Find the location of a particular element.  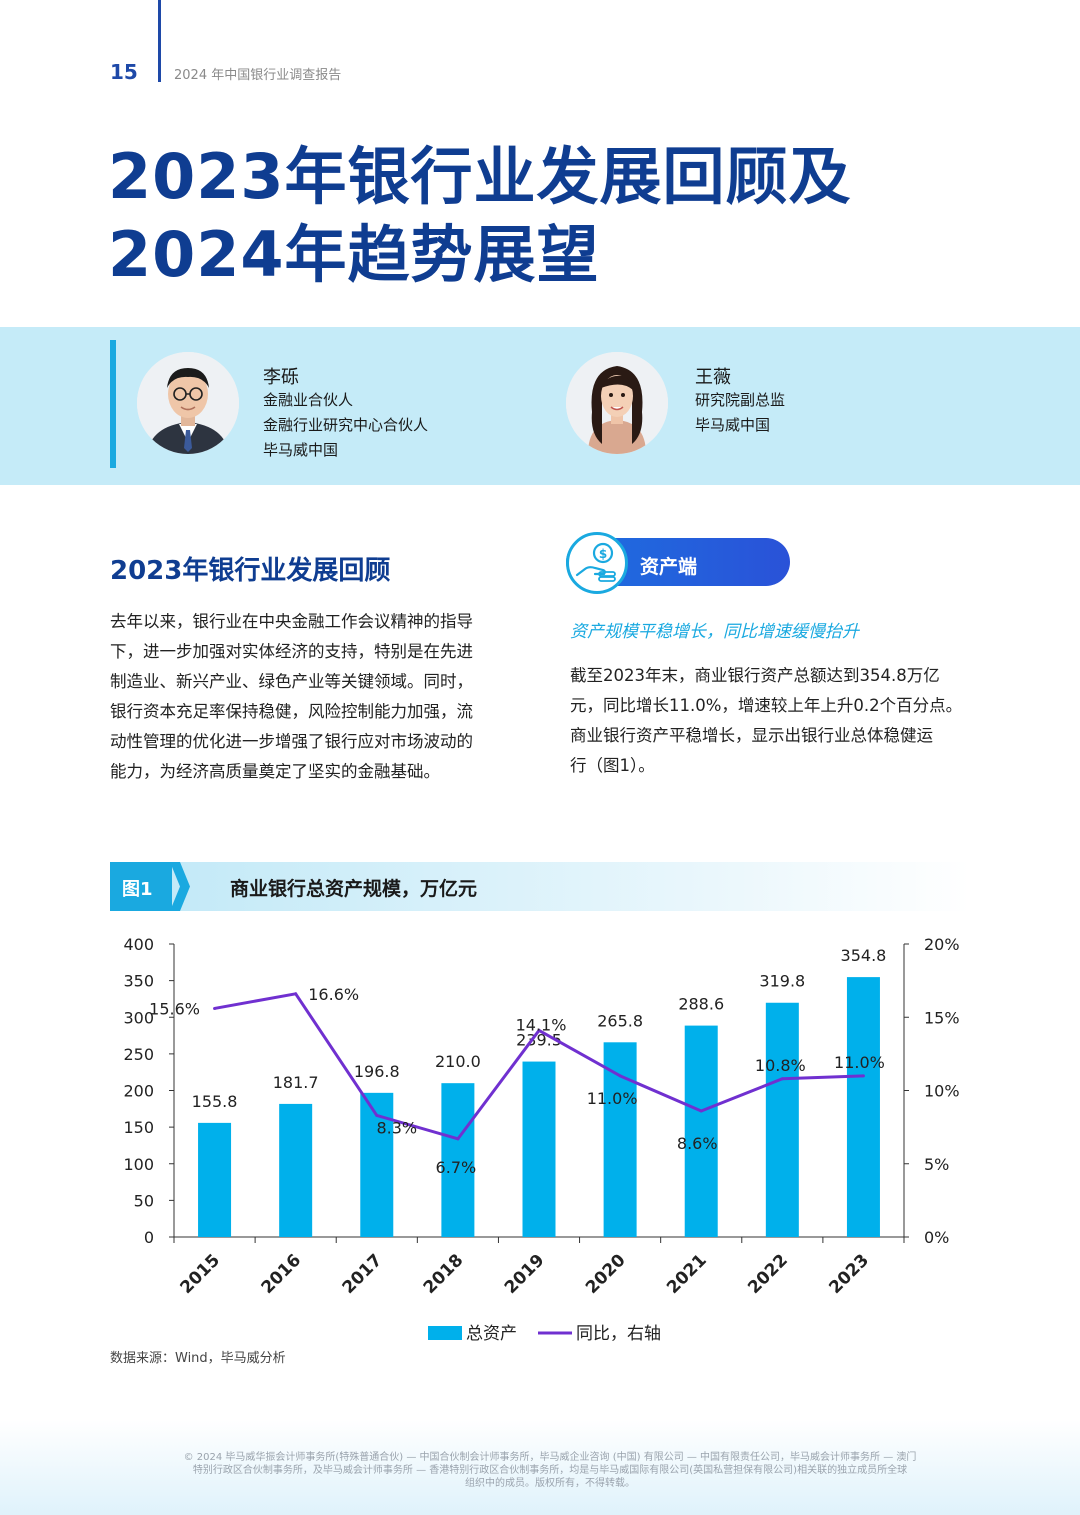

page-number: 15 is located at coordinates (124, 72).